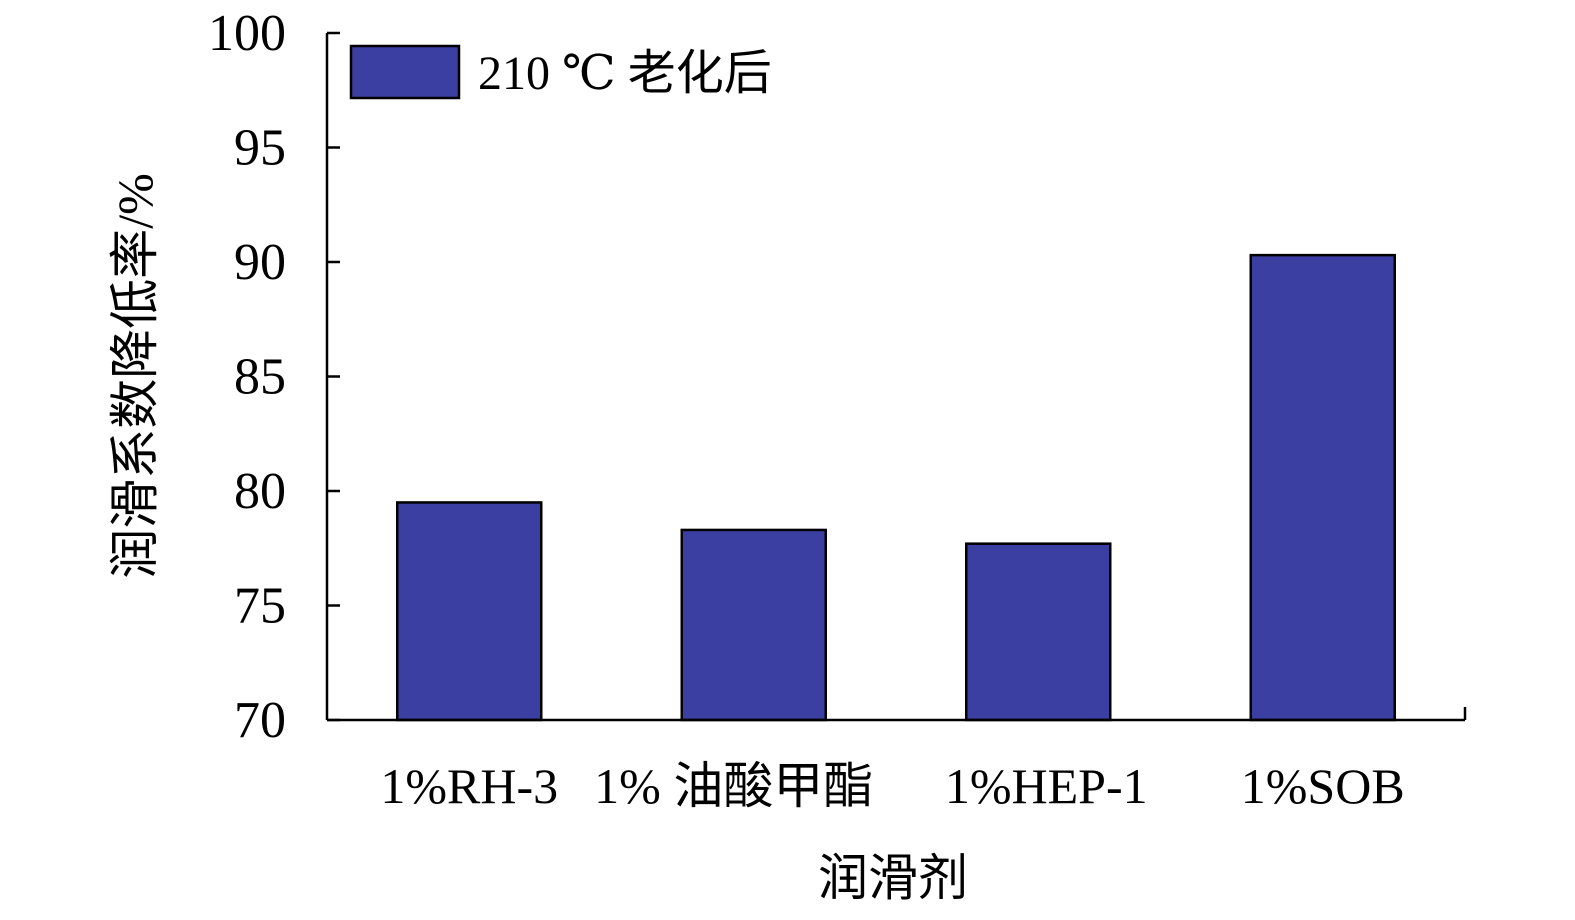 The width and height of the screenshot is (1575, 920). I want to click on x-category-label: 1% 油酸甲酯, so click(733, 786).